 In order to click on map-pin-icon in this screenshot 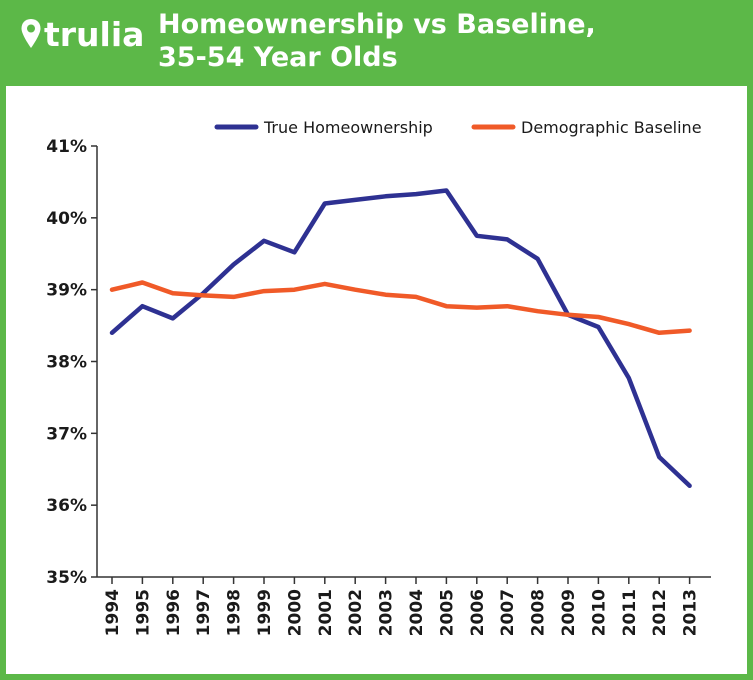, I will do `click(31, 33)`.